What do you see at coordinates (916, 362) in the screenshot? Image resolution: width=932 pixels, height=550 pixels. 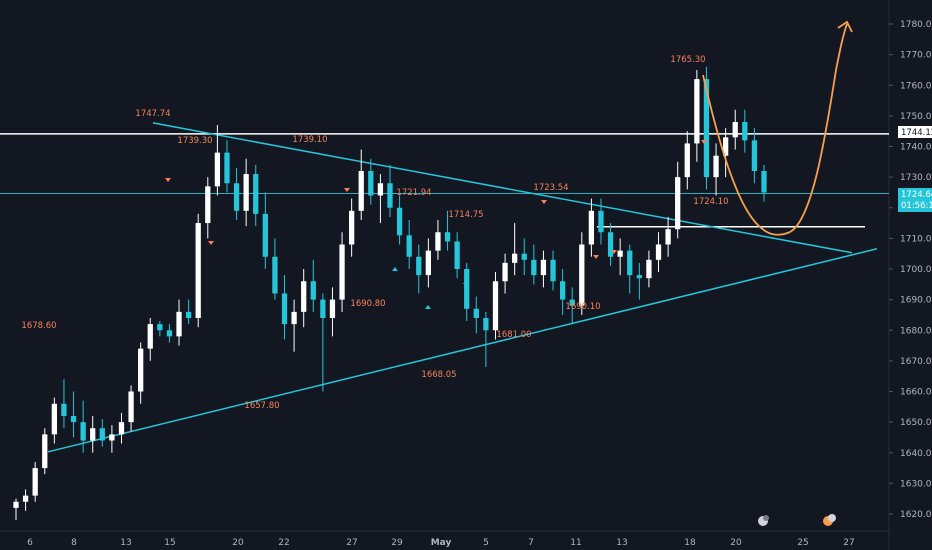 I see `y-tick-label: 1670.00` at bounding box center [916, 362].